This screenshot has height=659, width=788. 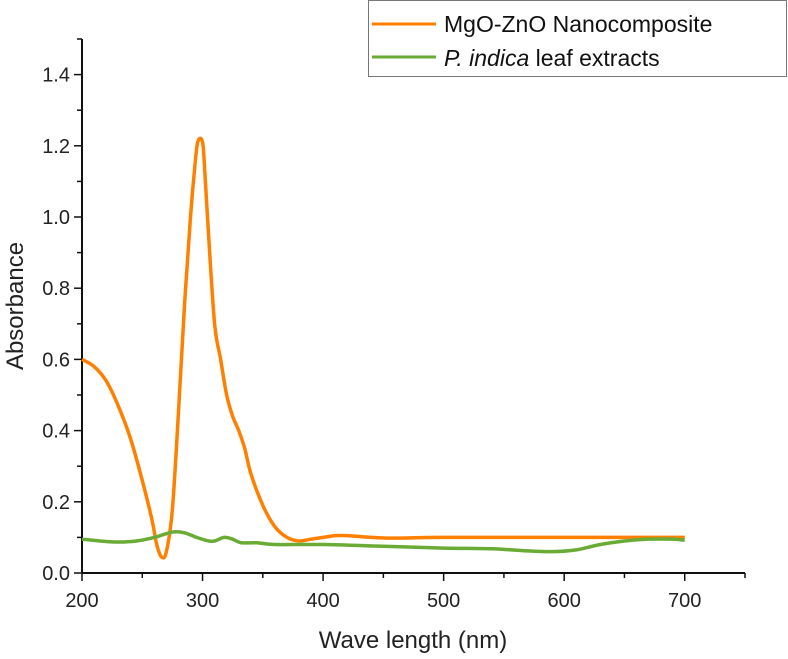 What do you see at coordinates (15, 306) in the screenshot?
I see `y-axis-title: Absorbance` at bounding box center [15, 306].